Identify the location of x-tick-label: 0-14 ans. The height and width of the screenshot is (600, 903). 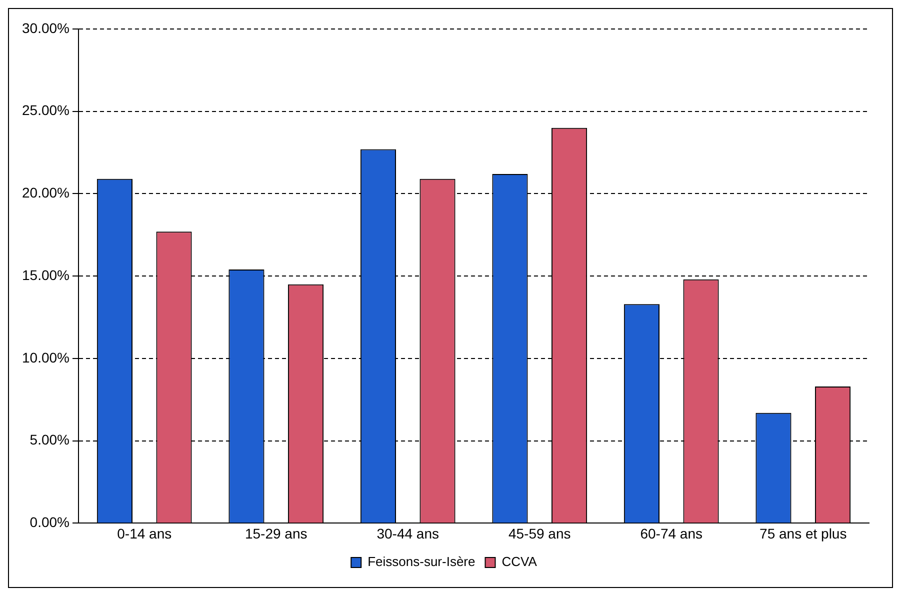
(144, 533).